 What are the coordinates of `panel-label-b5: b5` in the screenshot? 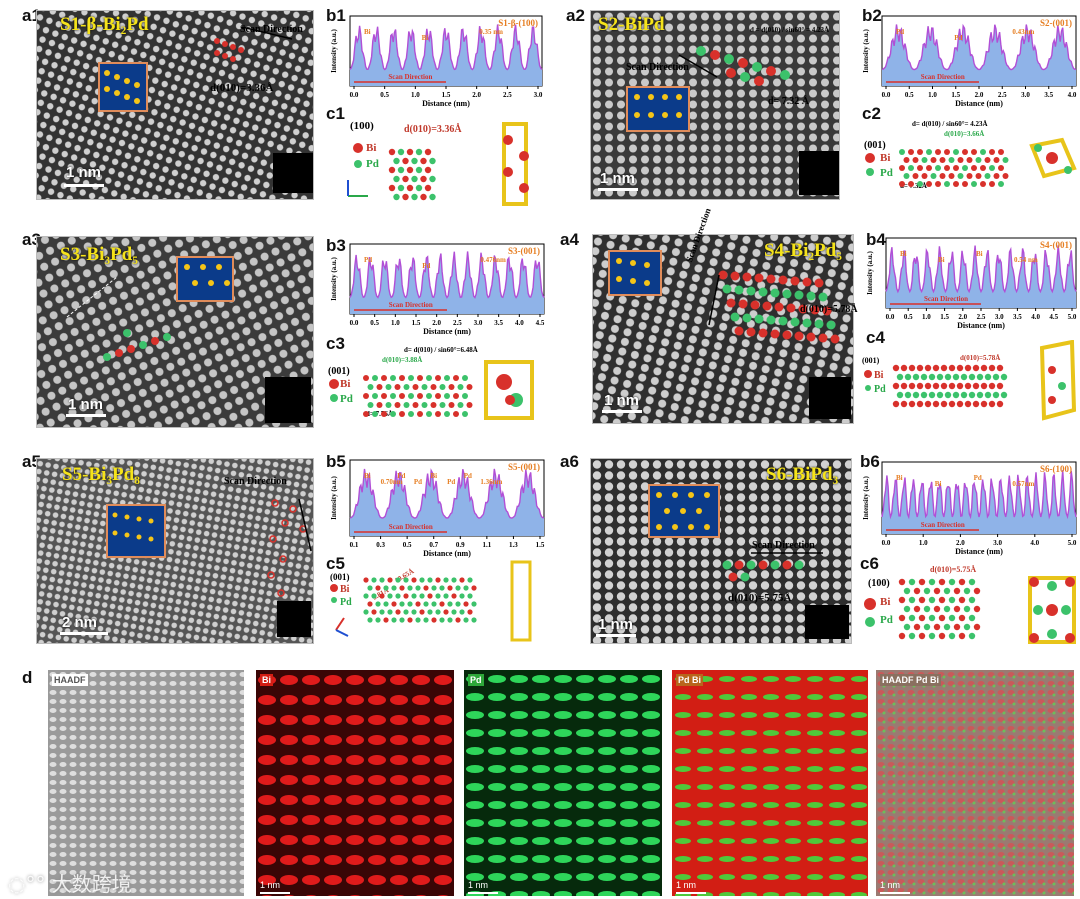 It's located at (336, 461).